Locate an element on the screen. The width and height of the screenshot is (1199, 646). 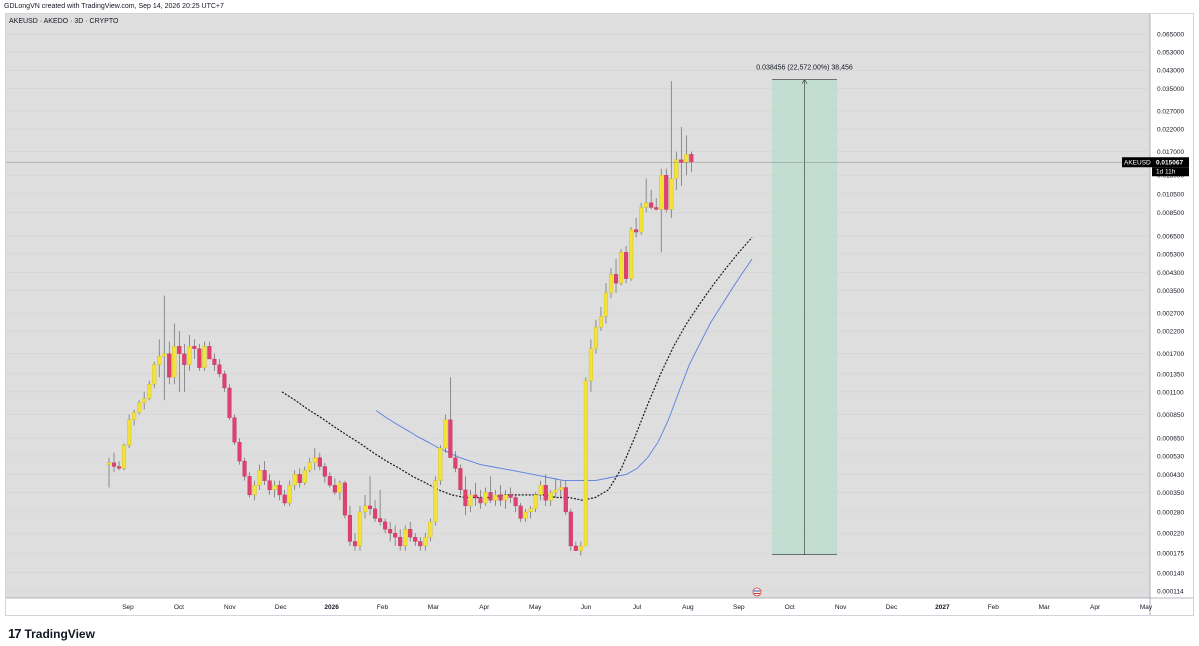
price-tick-label: 0.000175 is located at coordinates (1170, 554).